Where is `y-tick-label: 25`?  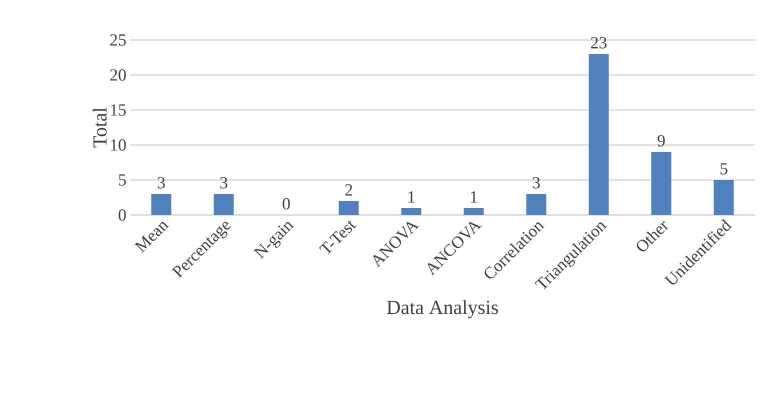 y-tick-label: 25 is located at coordinates (118, 40).